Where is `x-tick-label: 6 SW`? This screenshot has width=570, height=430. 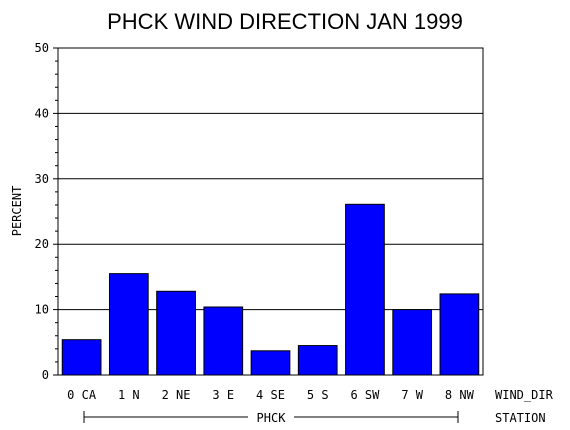
x-tick-label: 6 SW is located at coordinates (365, 395).